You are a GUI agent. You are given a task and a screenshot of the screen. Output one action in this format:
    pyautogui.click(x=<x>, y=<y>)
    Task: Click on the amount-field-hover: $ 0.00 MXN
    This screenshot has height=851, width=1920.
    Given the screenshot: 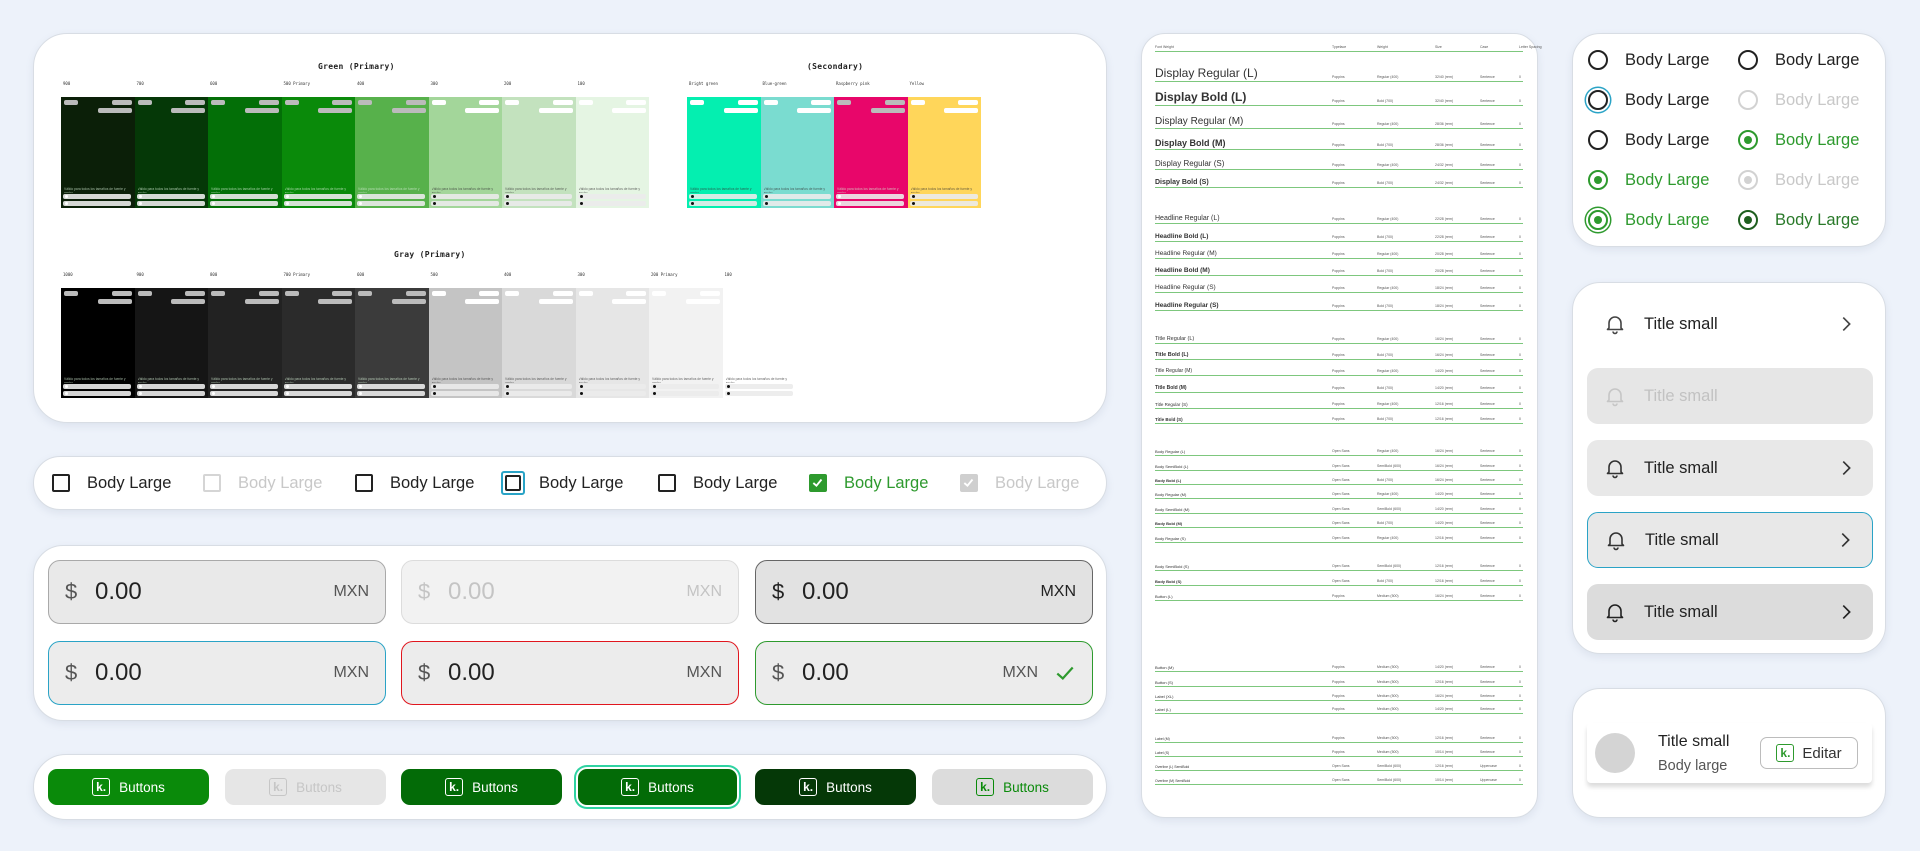 What is the action you would take?
    pyautogui.click(x=924, y=592)
    